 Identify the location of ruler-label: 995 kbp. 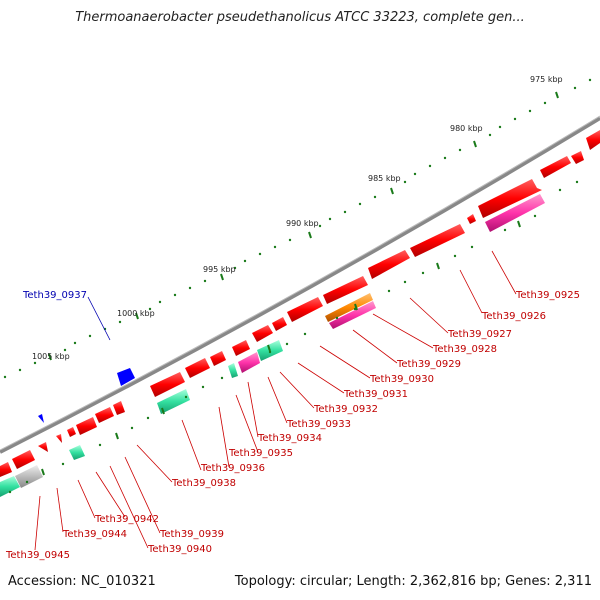
(219, 269).